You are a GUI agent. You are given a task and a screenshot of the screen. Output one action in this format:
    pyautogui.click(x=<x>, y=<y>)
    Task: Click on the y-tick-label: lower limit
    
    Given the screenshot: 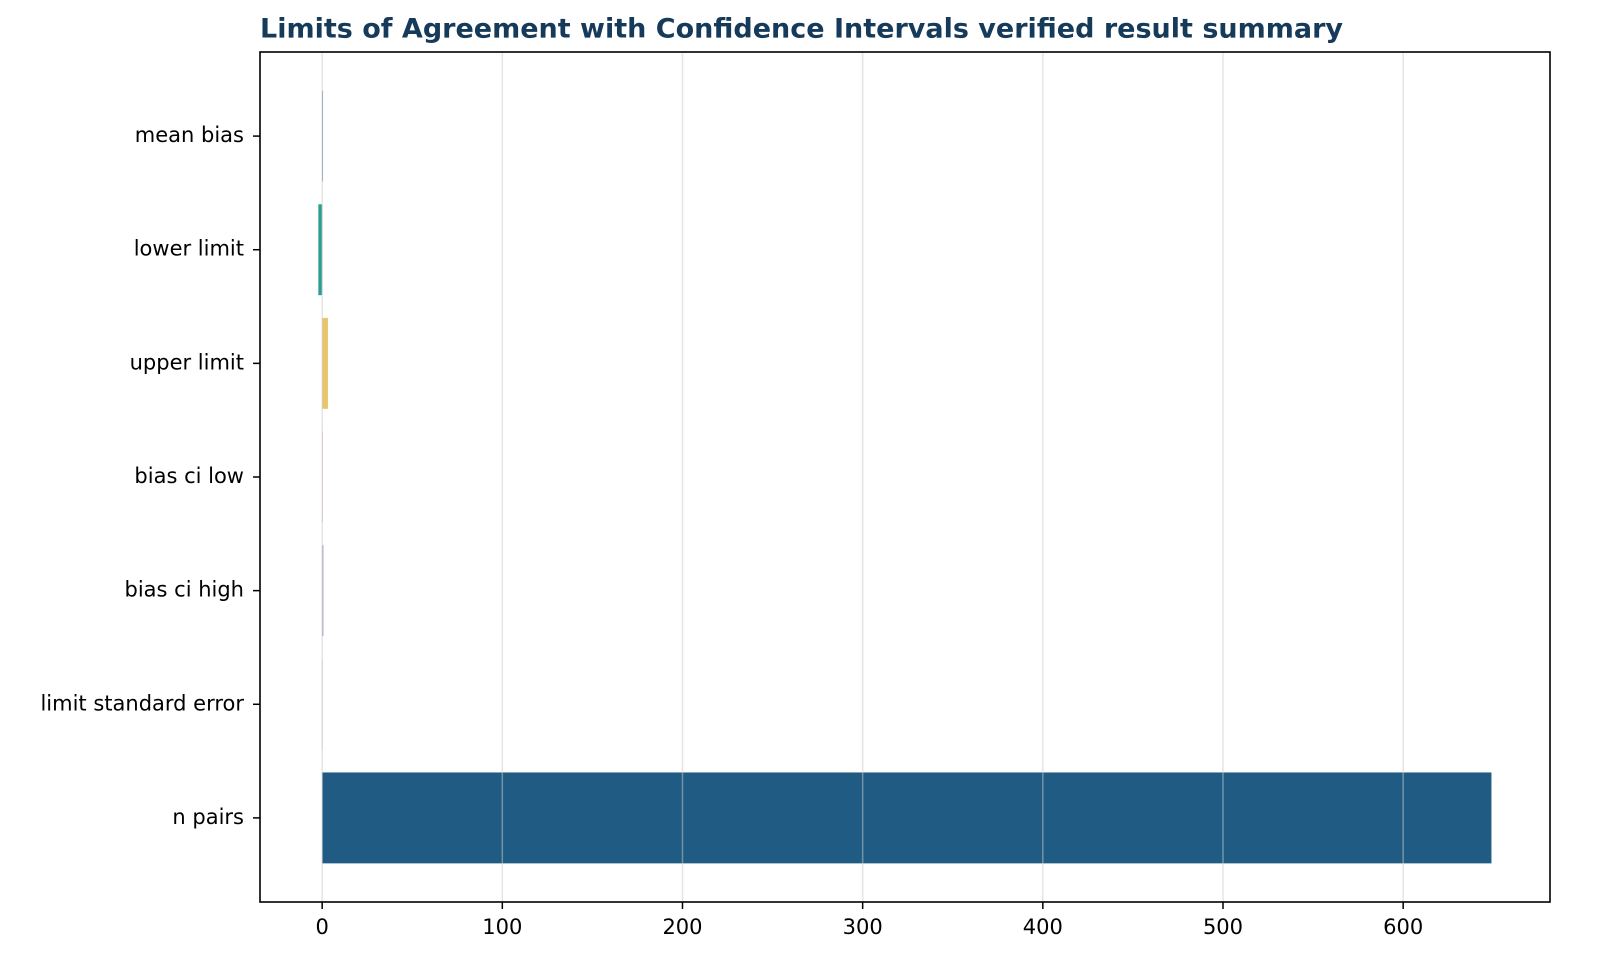 What is the action you would take?
    pyautogui.click(x=189, y=249)
    